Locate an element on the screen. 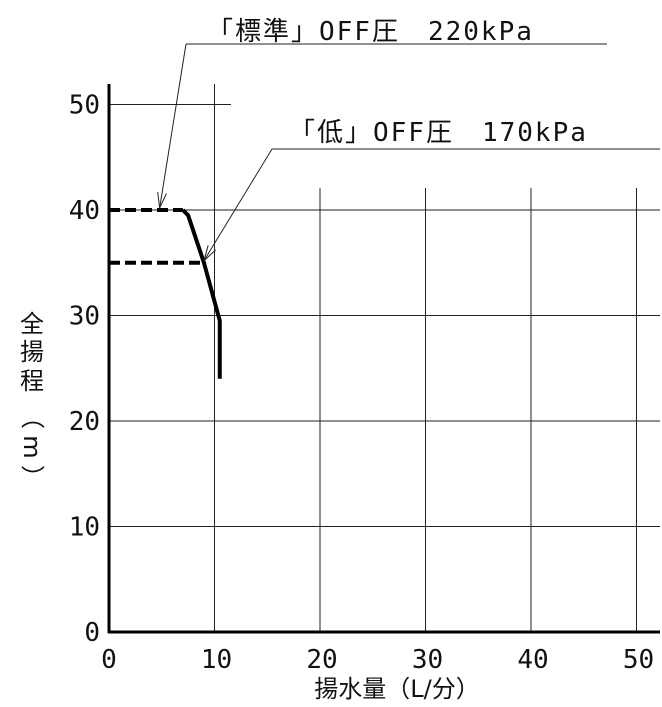 Image resolution: width=662 pixels, height=707 pixels. x-tick-label: 10 is located at coordinates (216, 660).